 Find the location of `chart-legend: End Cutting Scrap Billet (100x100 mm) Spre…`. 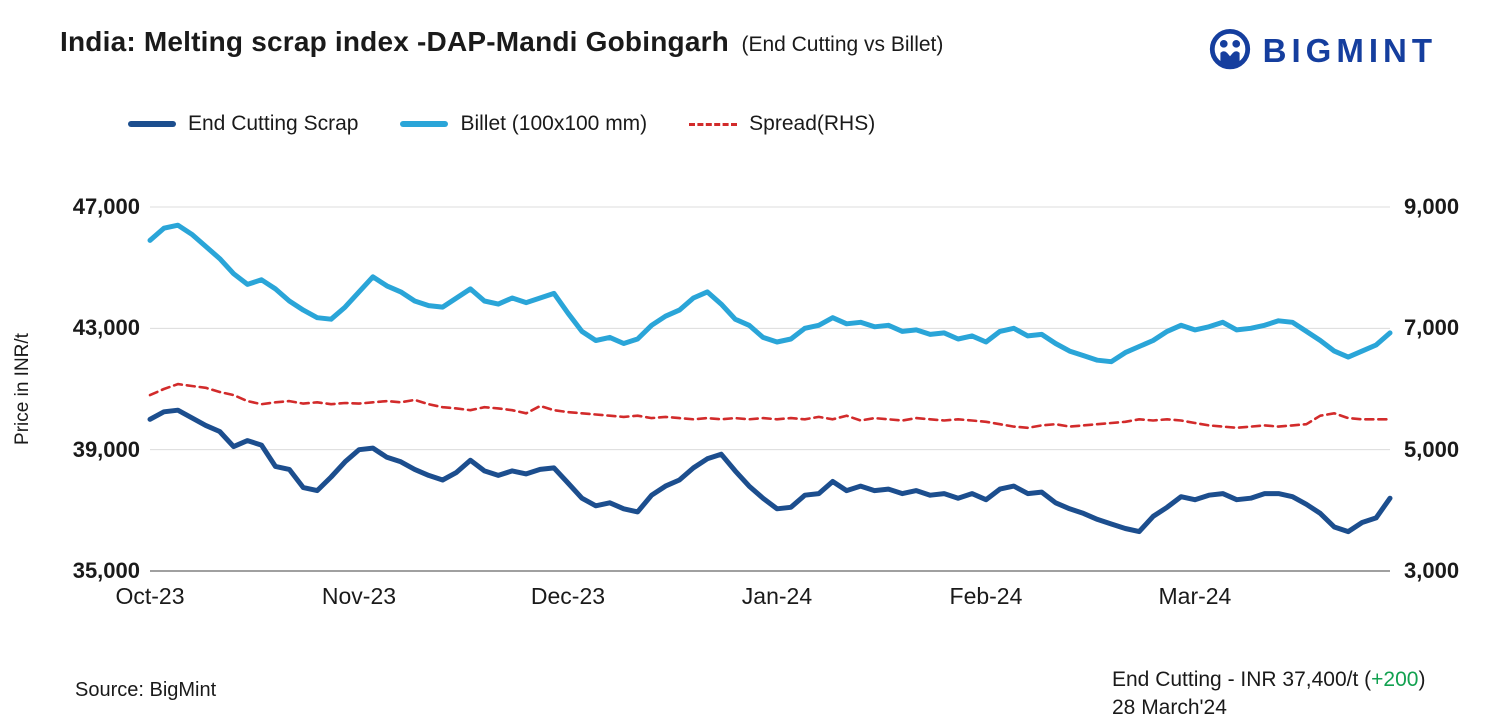

chart-legend: End Cutting Scrap Billet (100x100 mm) Spre… is located at coordinates (501, 124).